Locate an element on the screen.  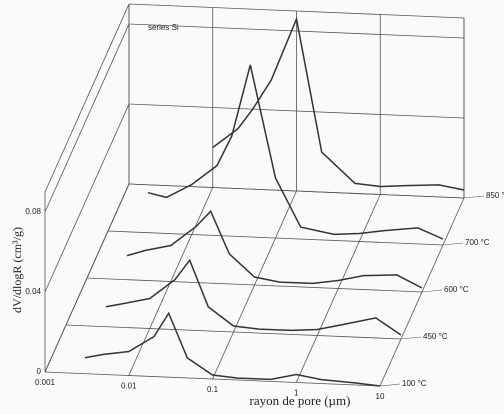
legend-label: 450 °C is located at coordinates (435, 336).